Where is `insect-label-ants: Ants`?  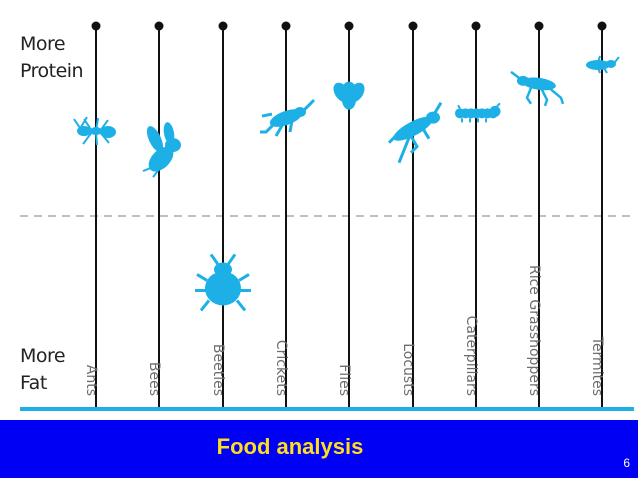 insect-label-ants: Ants is located at coordinates (91, 380).